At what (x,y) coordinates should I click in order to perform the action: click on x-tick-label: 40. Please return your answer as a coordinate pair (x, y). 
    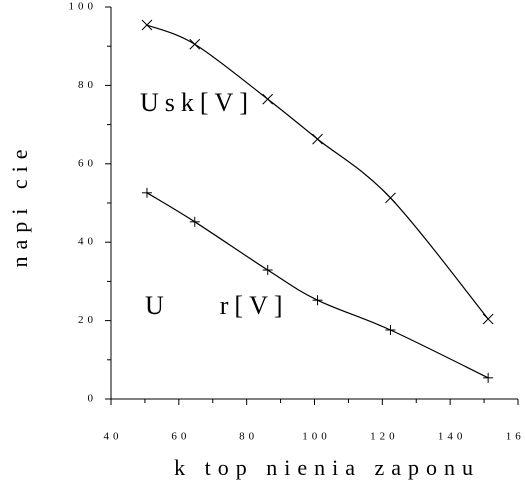
    Looking at the image, I should click on (113, 437).